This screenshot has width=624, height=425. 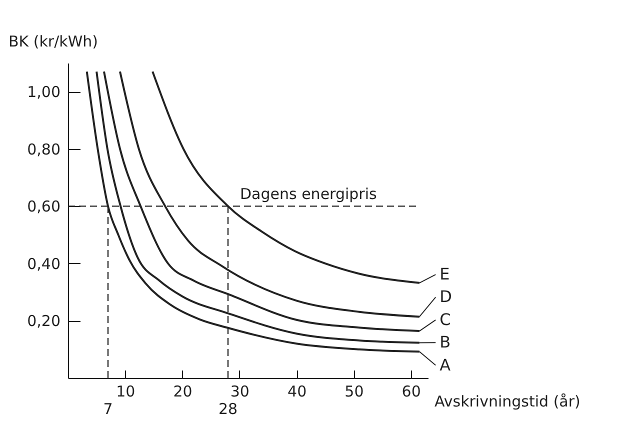 I want to click on legend-label: C, so click(x=445, y=319).